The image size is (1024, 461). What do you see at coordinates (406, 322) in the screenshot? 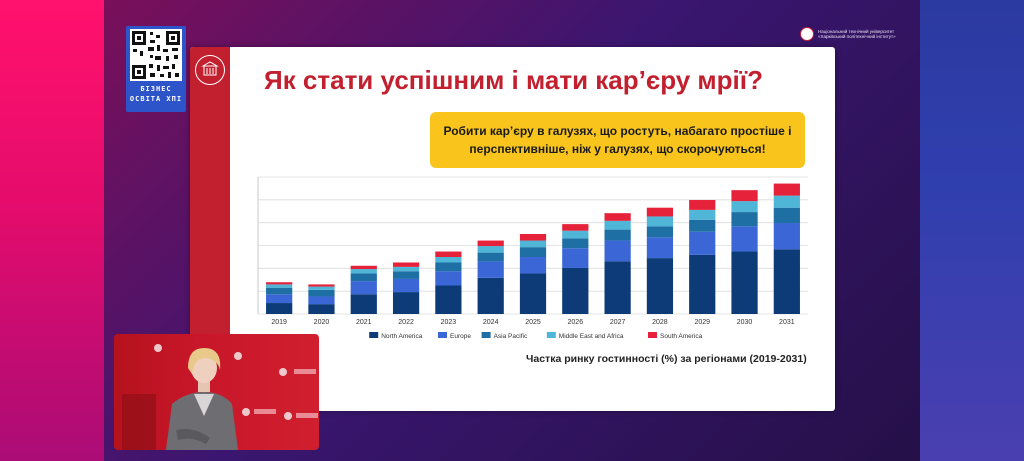
I see `x-tick-label: 2022` at bounding box center [406, 322].